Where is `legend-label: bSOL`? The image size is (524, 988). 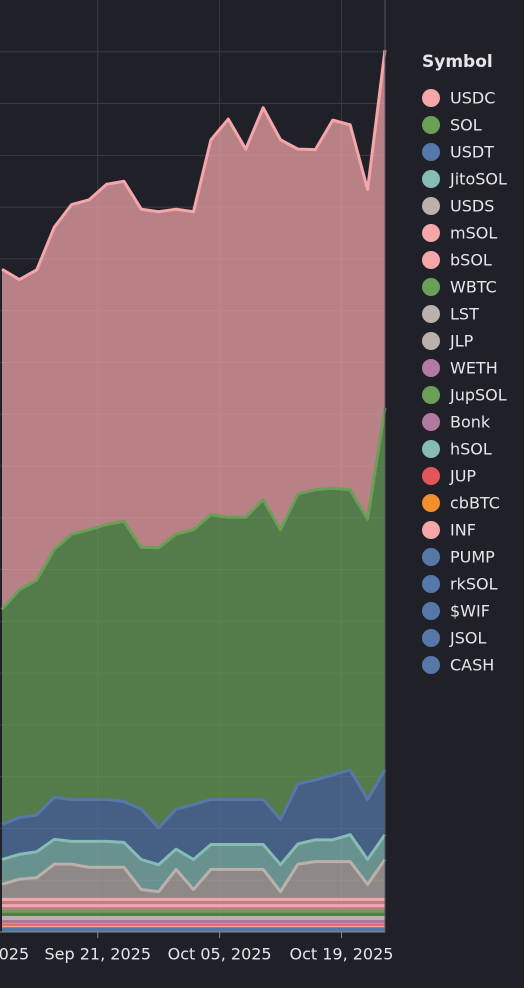
legend-label: bSOL is located at coordinates (471, 260).